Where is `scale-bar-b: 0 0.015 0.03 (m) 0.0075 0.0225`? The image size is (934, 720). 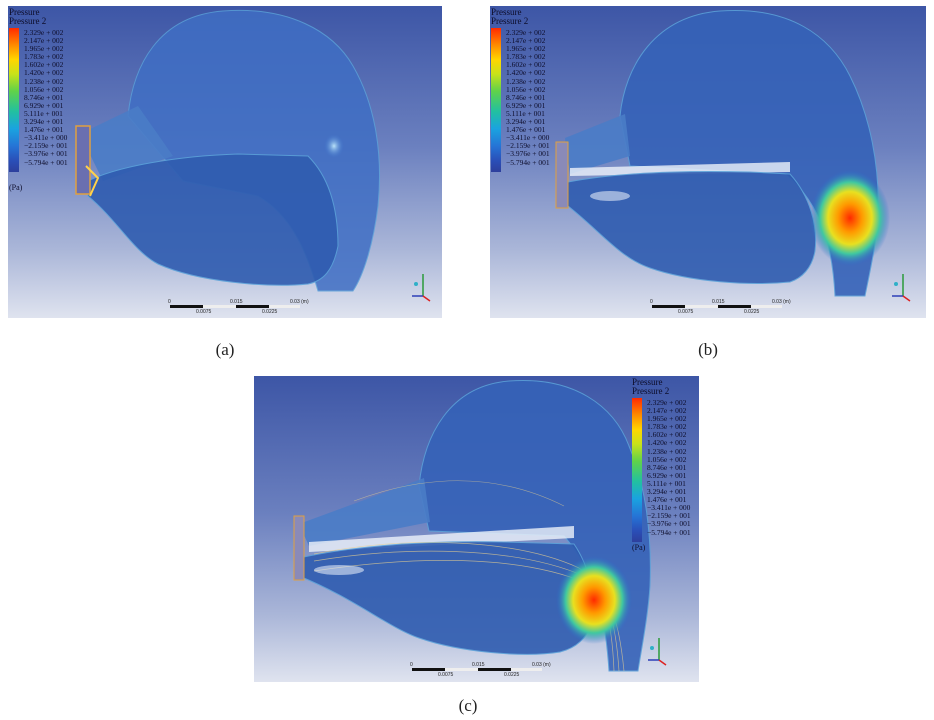
scale-bar-b: 0 0.015 0.03 (m) 0.0075 0.0225 is located at coordinates (720, 307).